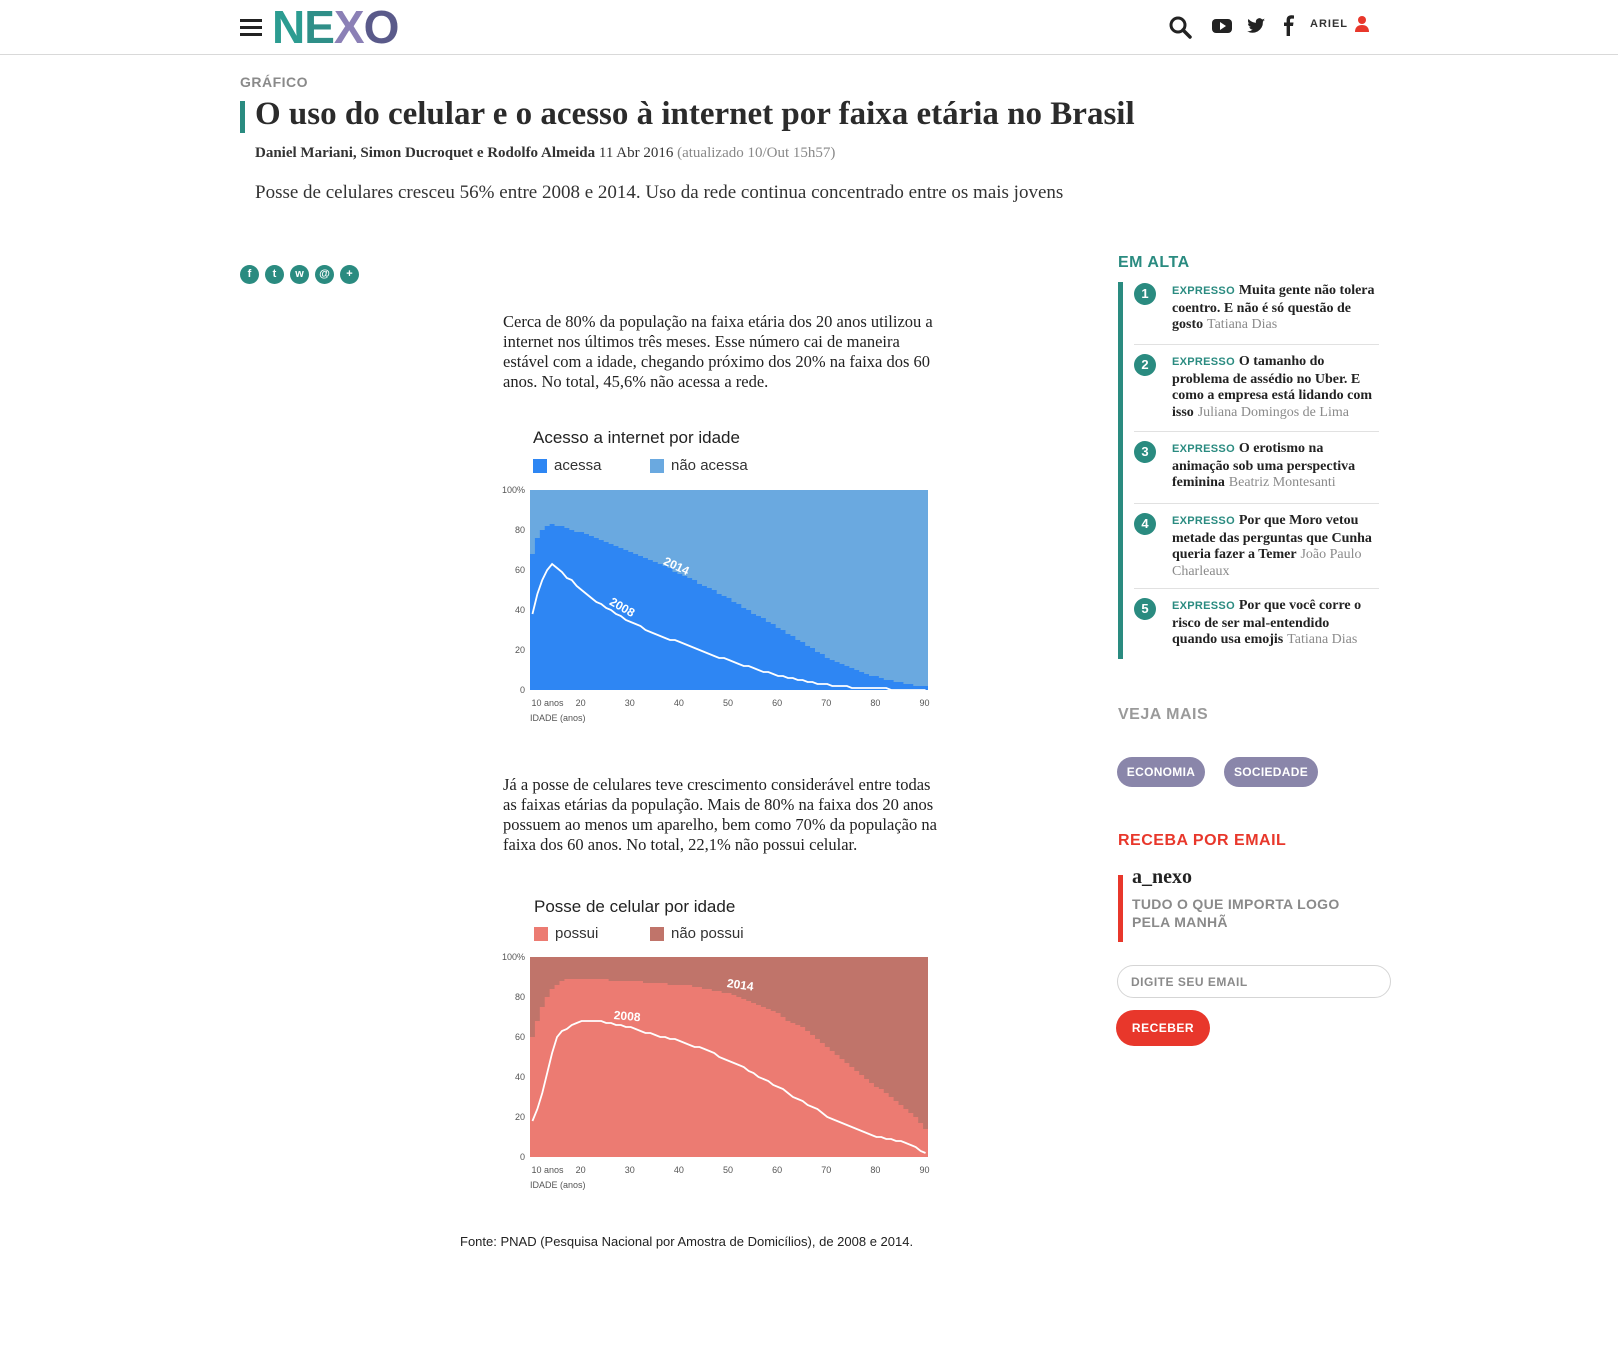 The image size is (1618, 1368). Describe the element at coordinates (1256, 26) in the screenshot. I see `twitter-icon` at that location.